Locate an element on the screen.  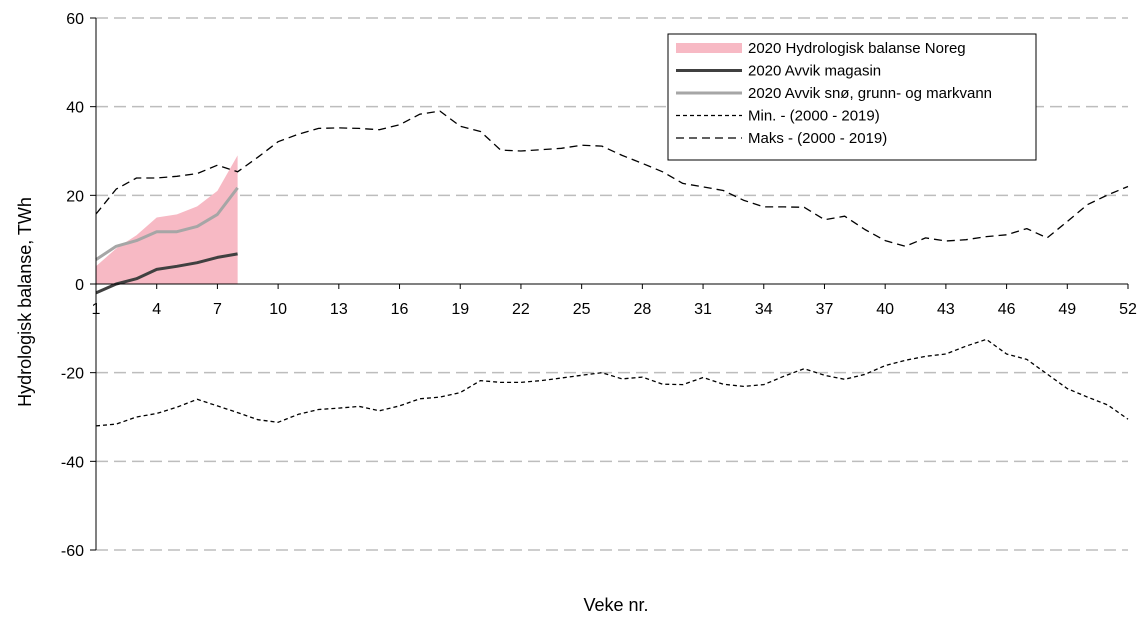
x-tick-label: 28 is located at coordinates (642, 309).